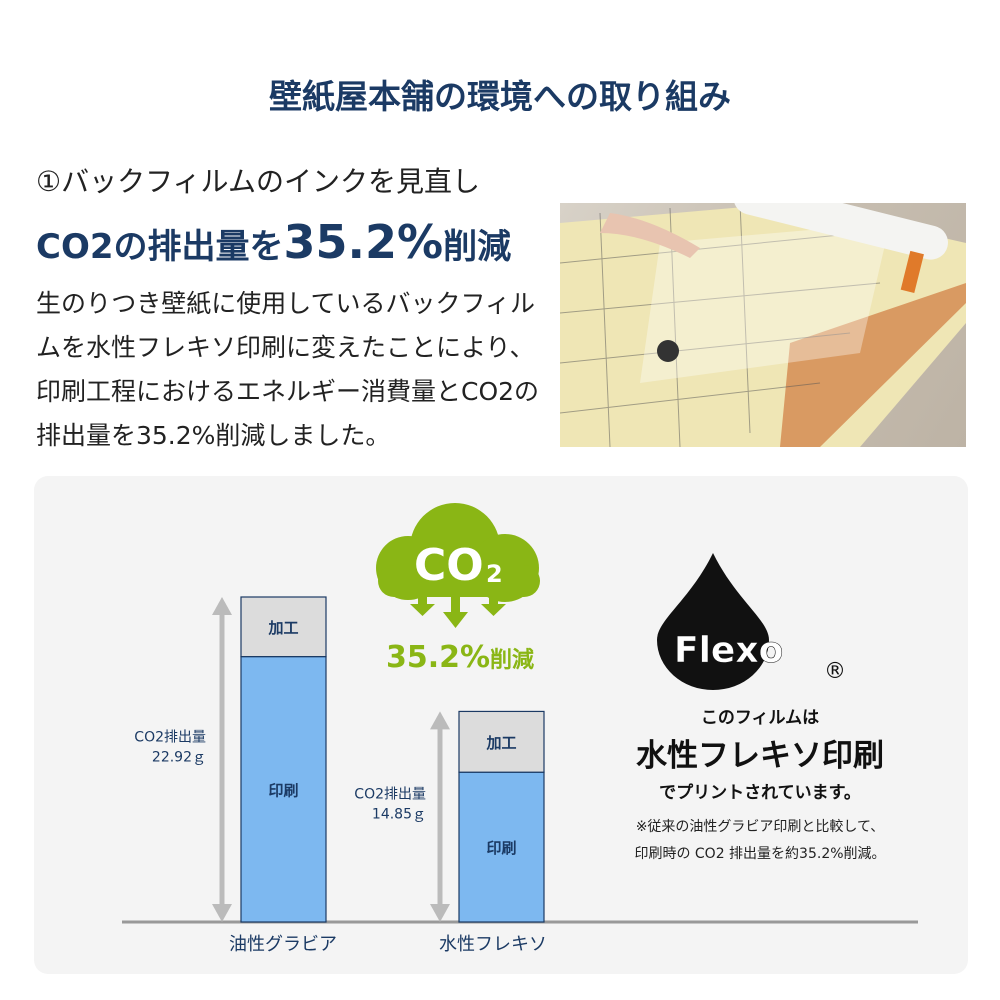  I want to click on flexo-logo: Flexo, so click(728, 650).